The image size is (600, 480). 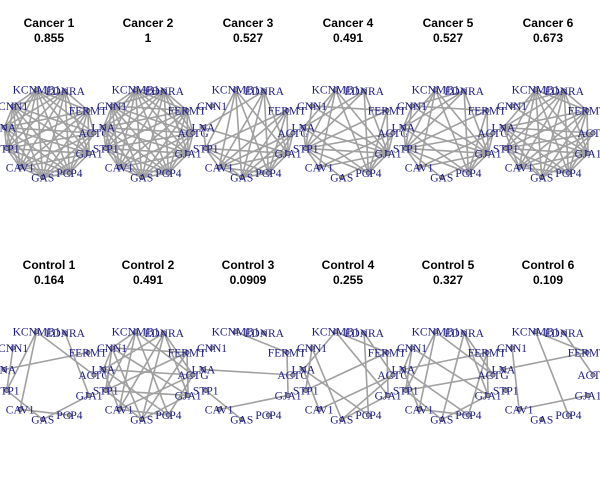 What do you see at coordinates (148, 265) in the screenshot?
I see `panel-title: Control 2` at bounding box center [148, 265].